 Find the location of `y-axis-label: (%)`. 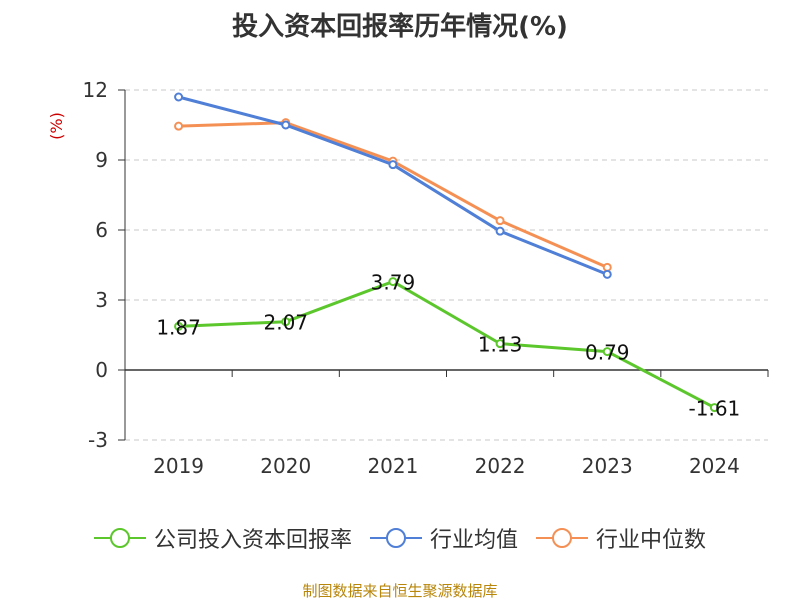

y-axis-label: (%) is located at coordinates (56, 126).